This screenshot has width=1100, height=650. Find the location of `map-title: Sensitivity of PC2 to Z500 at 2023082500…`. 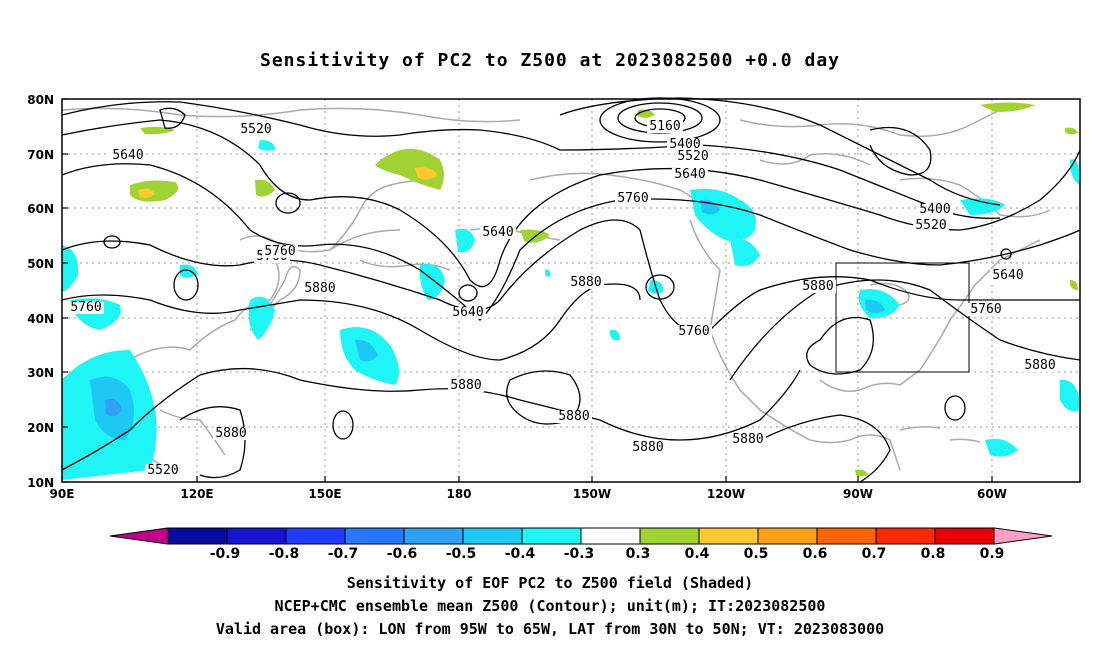

map-title: Sensitivity of PC2 to Z500 at 2023082500… is located at coordinates (549, 60).